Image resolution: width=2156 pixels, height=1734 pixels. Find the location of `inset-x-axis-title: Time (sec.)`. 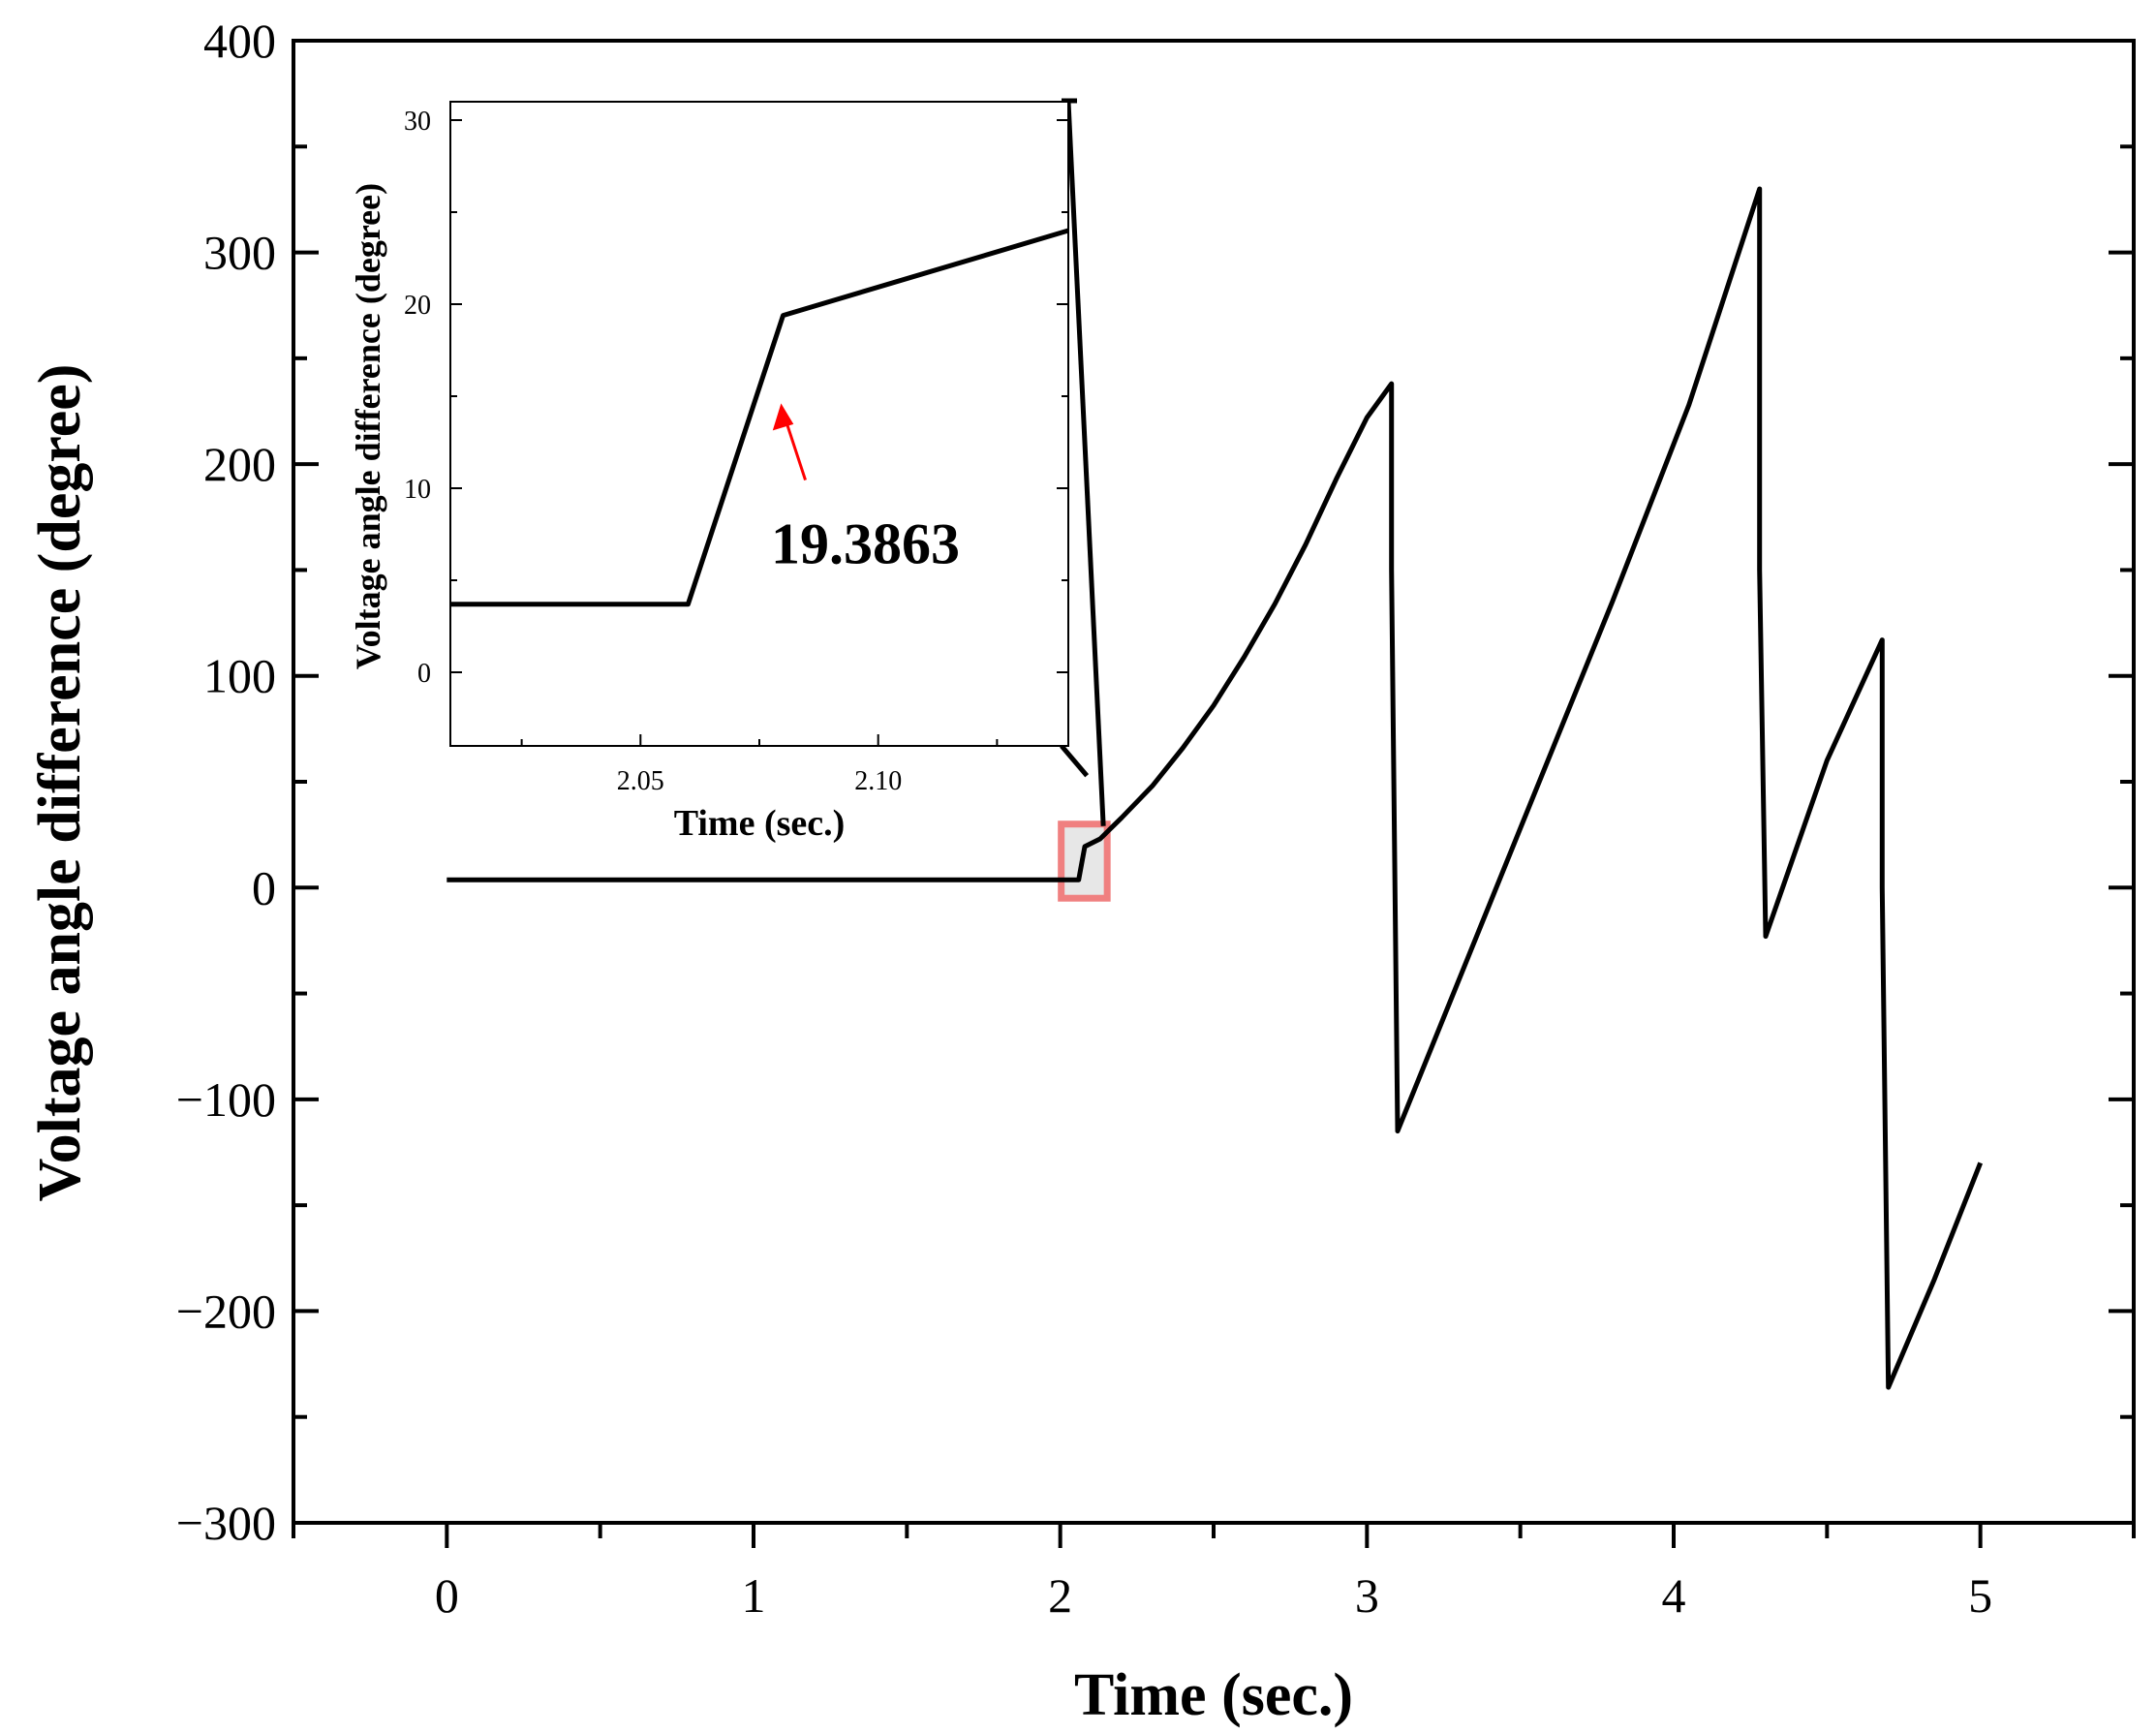

inset-x-axis-title: Time (sec.) is located at coordinates (760, 823).